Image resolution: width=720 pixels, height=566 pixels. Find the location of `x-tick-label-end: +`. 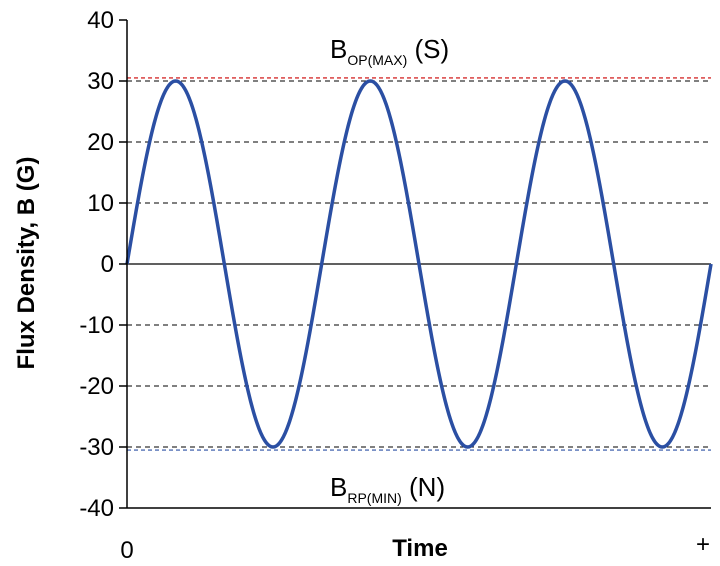

x-tick-label-end: + is located at coordinates (703, 544).